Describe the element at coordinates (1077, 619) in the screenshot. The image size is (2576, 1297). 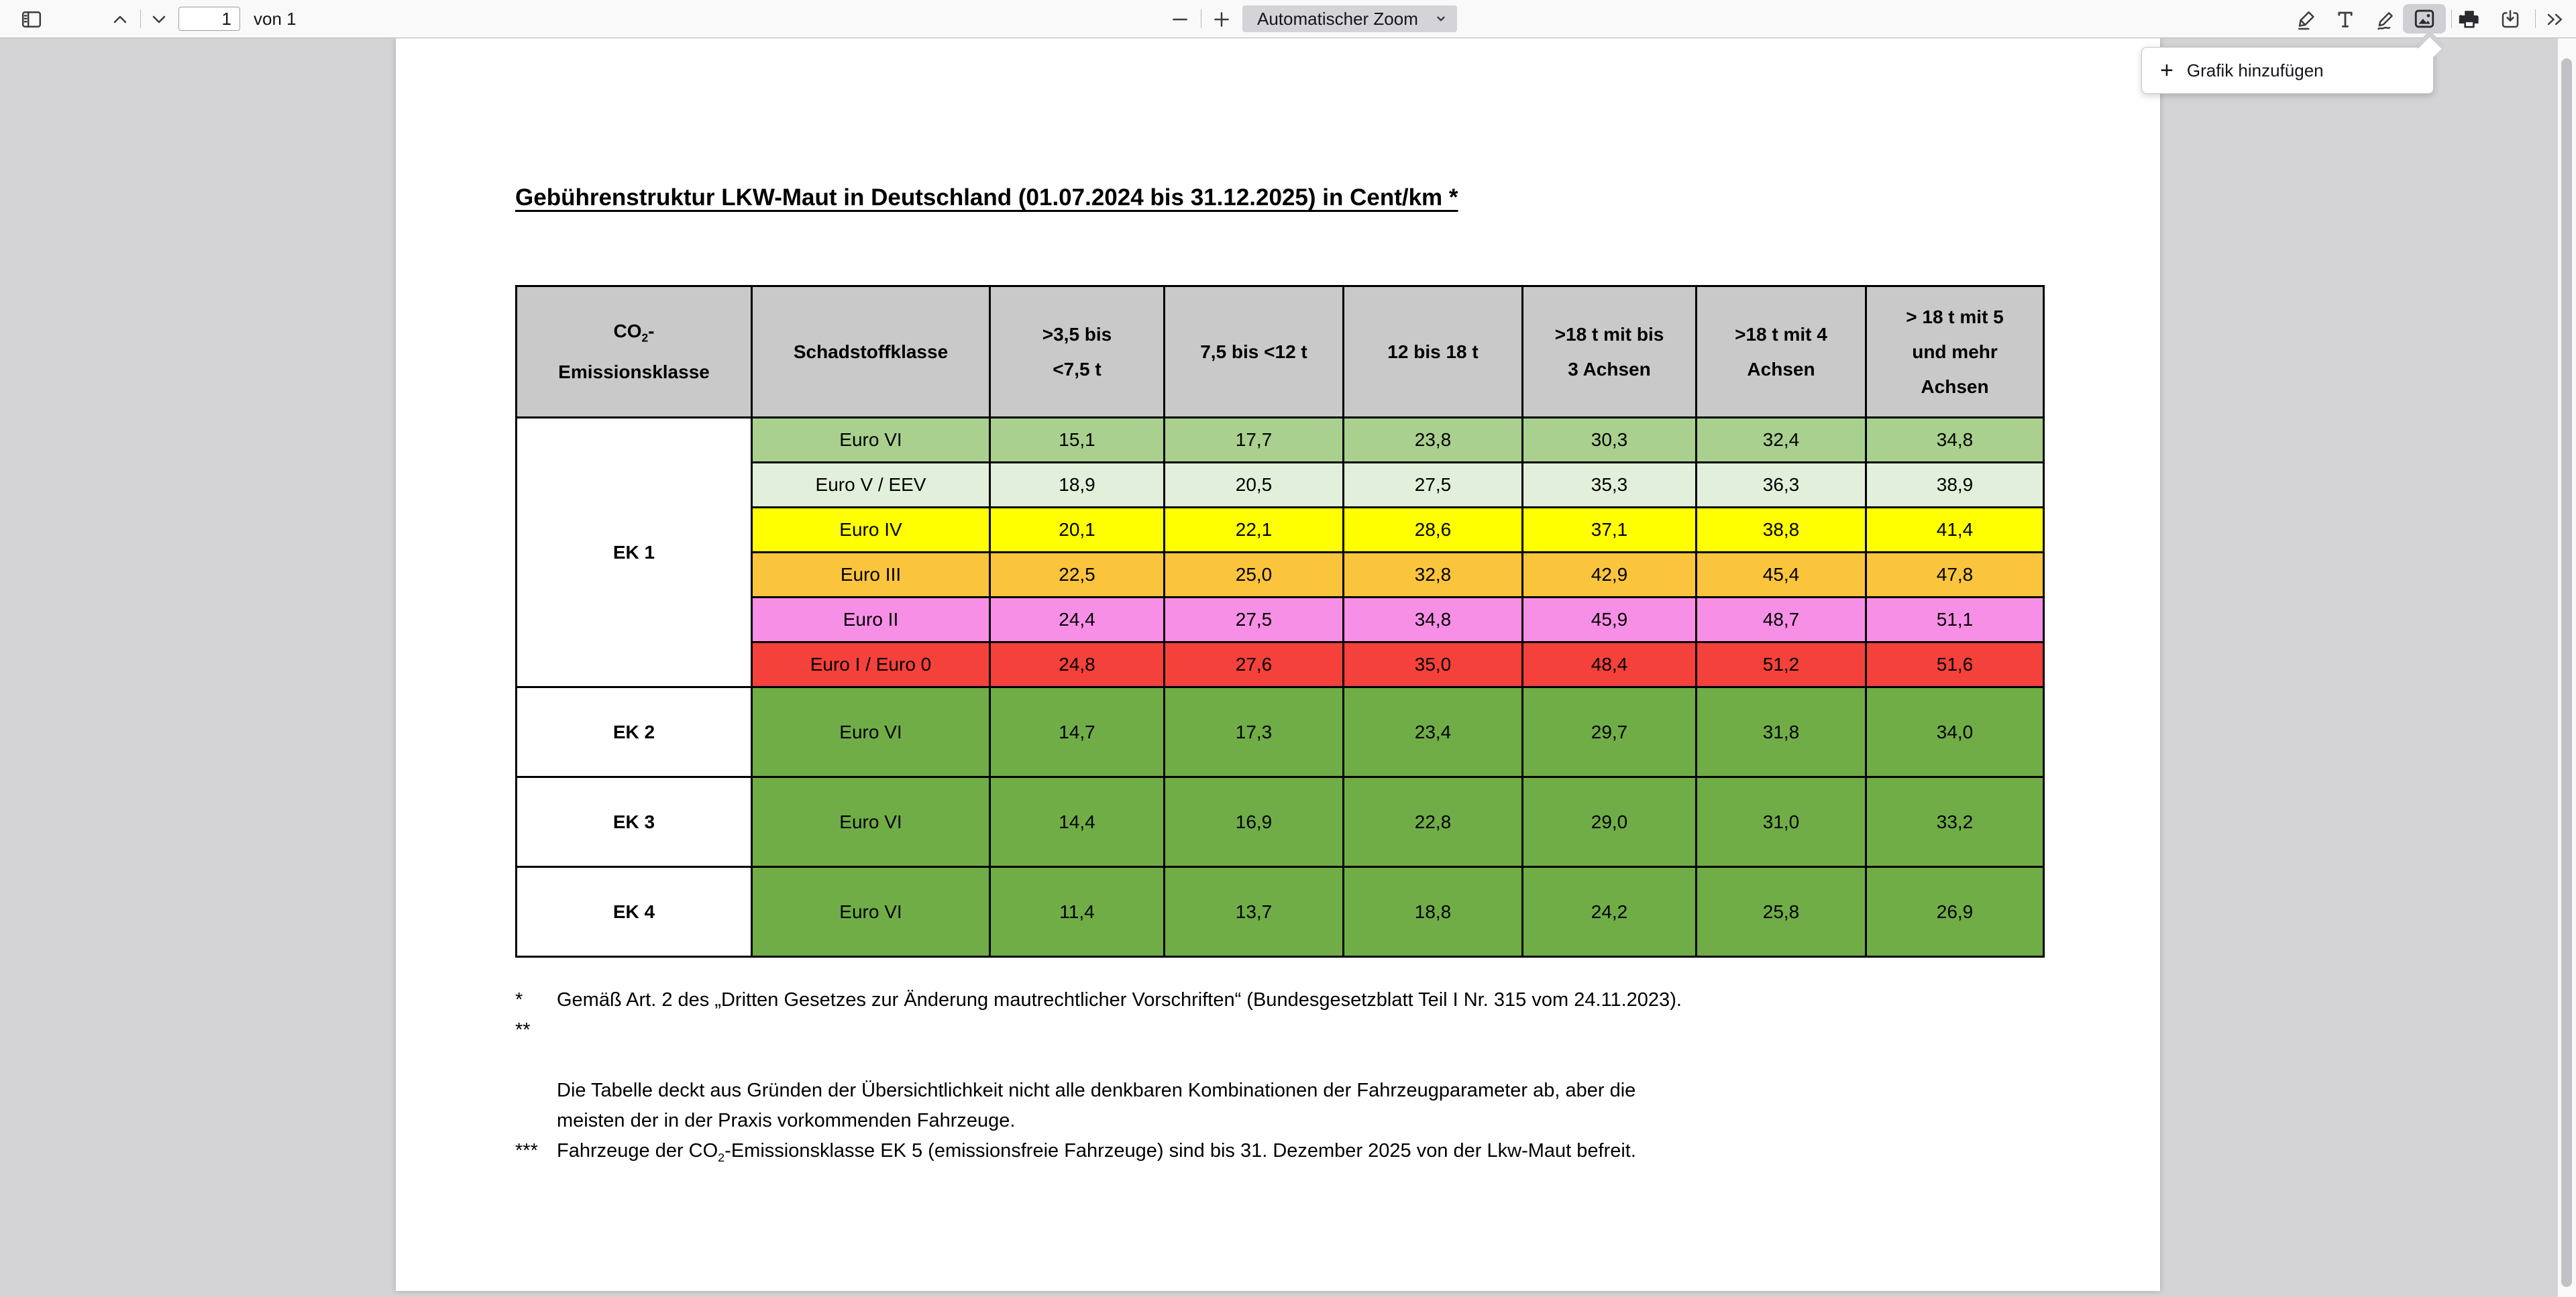
I see `table-cell: 24,4` at that location.